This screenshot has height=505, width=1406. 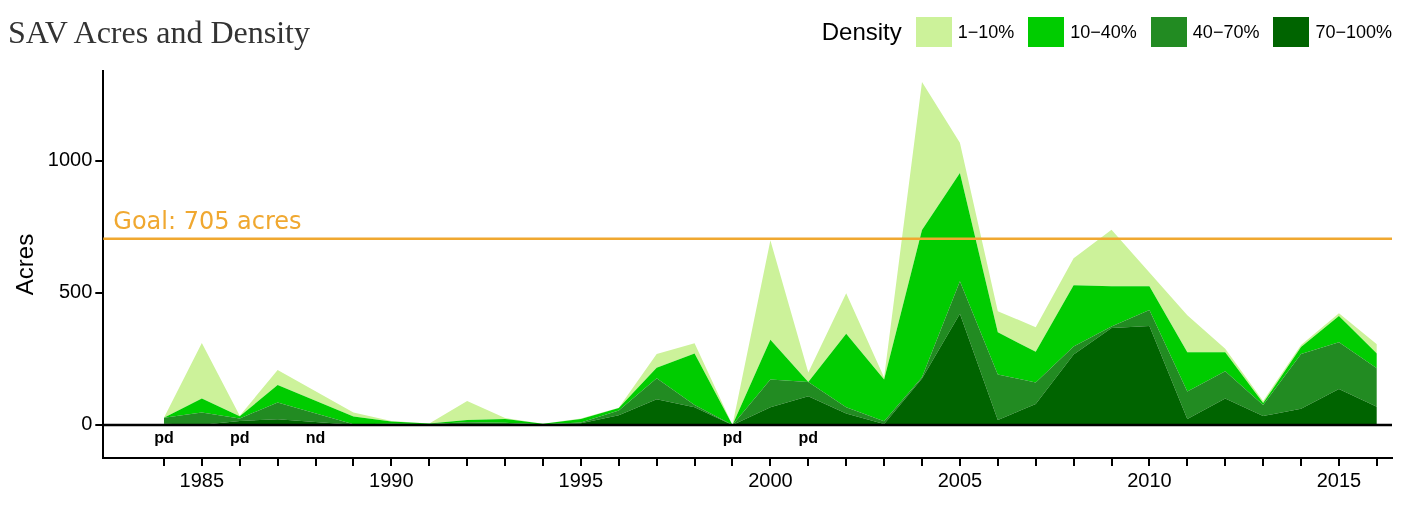 What do you see at coordinates (960, 479) in the screenshot?
I see `x-tick-label: 2005` at bounding box center [960, 479].